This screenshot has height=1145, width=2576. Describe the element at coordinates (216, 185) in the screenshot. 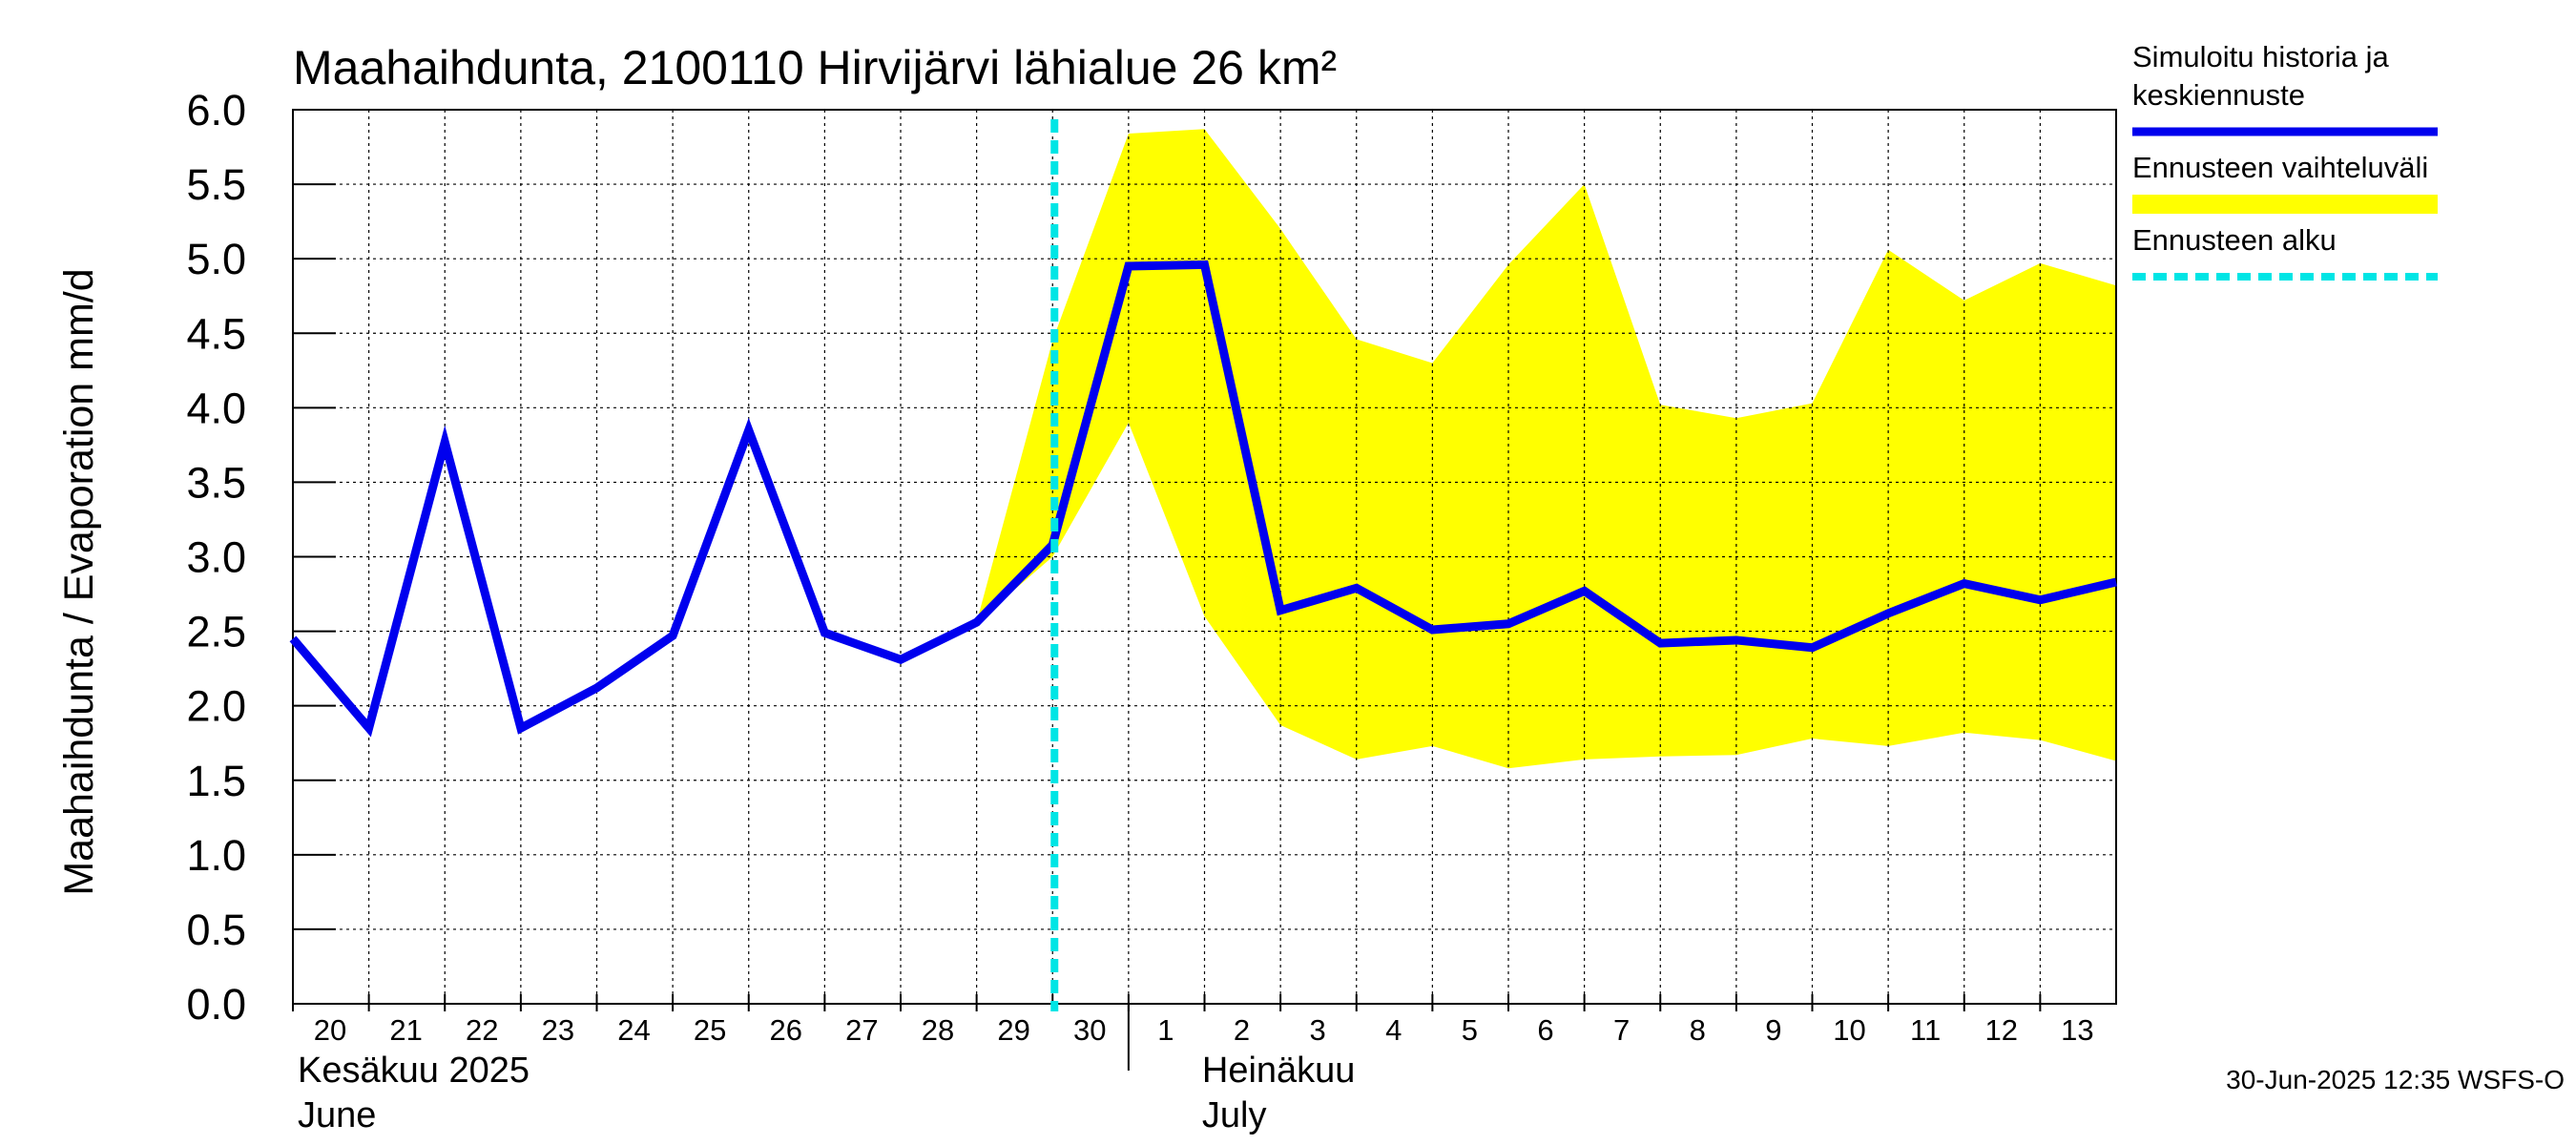

I see `y-tick-label: 5.5` at that location.